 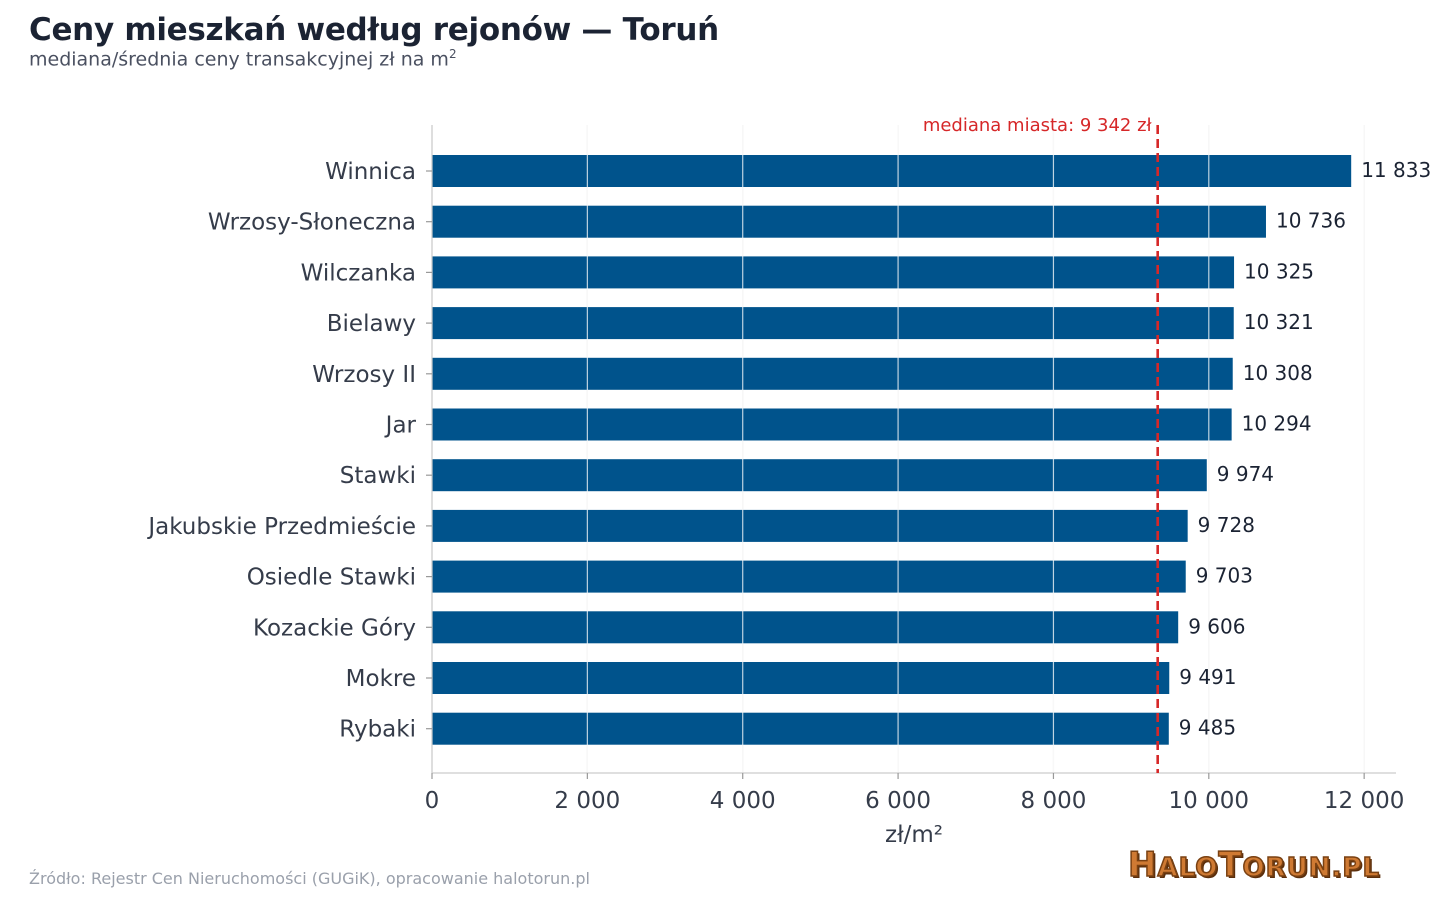 What do you see at coordinates (400, 426) in the screenshot?
I see `y-tick-label-5: Jar` at bounding box center [400, 426].